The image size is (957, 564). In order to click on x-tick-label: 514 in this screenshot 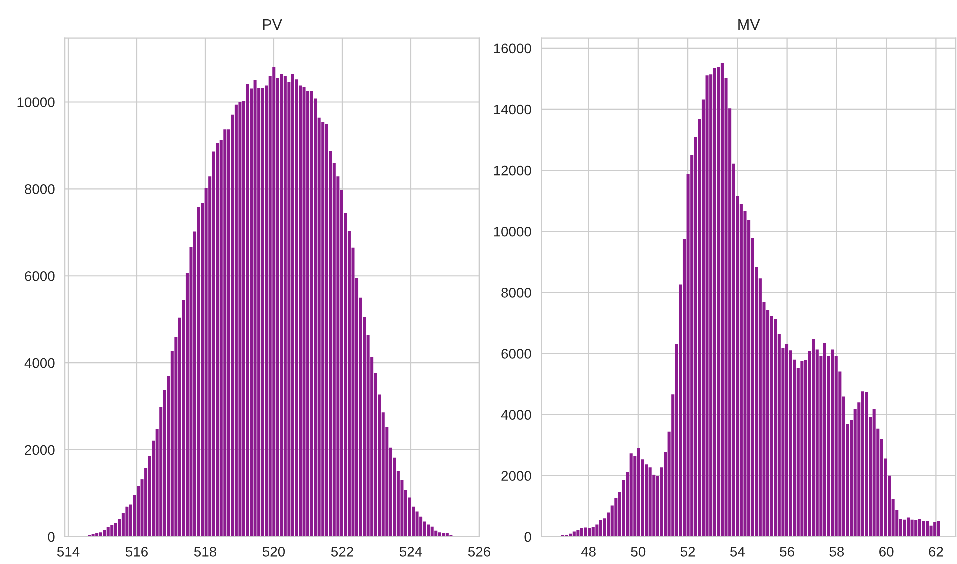, I will do `click(68, 552)`.